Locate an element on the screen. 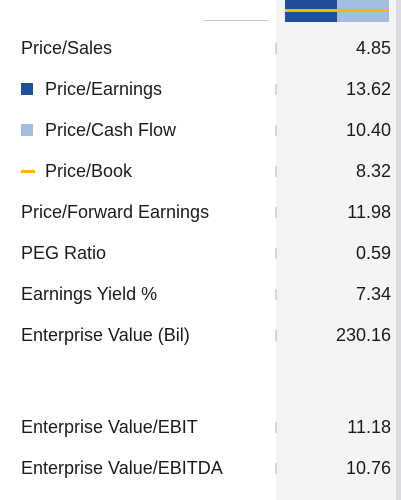 This screenshot has width=401, height=500. row-value: 11.18 is located at coordinates (369, 427).